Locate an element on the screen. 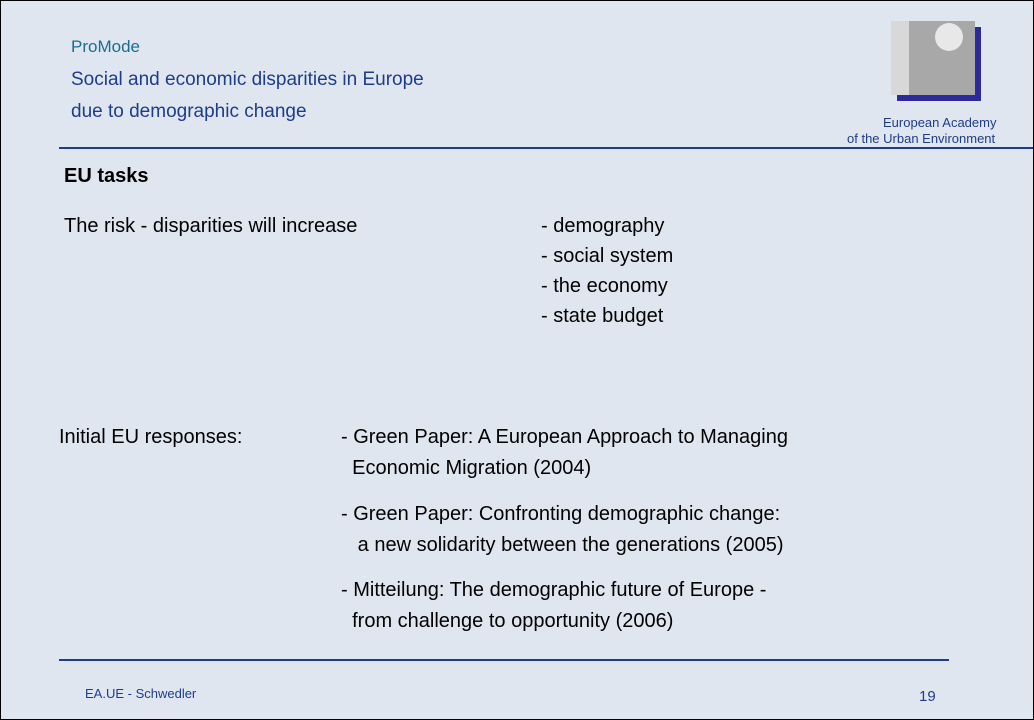 Image resolution: width=1034 pixels, height=720 pixels. footer-rule is located at coordinates (504, 660).